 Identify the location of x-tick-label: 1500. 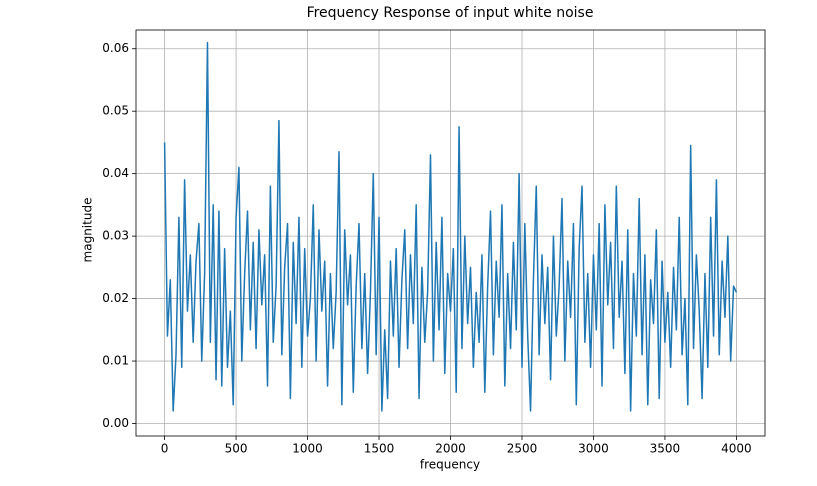
(379, 449).